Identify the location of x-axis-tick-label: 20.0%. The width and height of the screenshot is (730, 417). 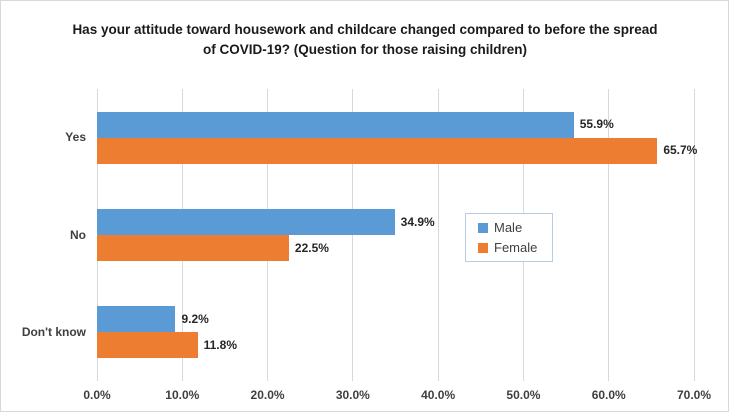
(267, 395).